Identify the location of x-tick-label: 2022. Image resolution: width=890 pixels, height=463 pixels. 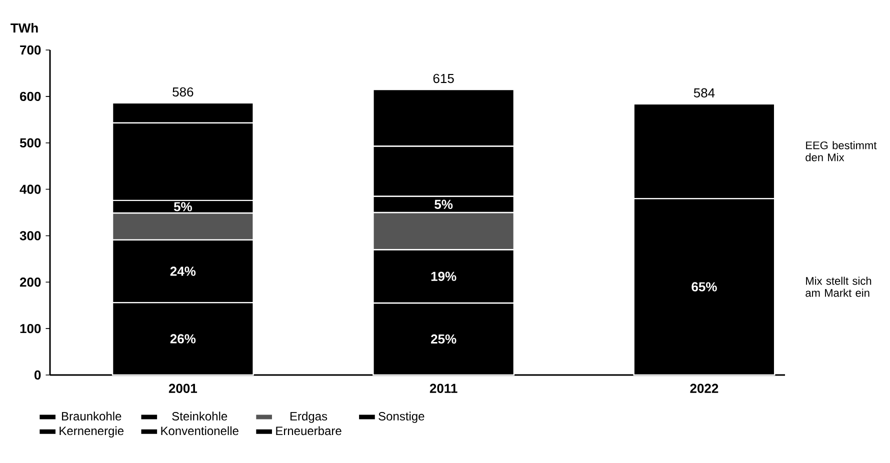
(704, 388).